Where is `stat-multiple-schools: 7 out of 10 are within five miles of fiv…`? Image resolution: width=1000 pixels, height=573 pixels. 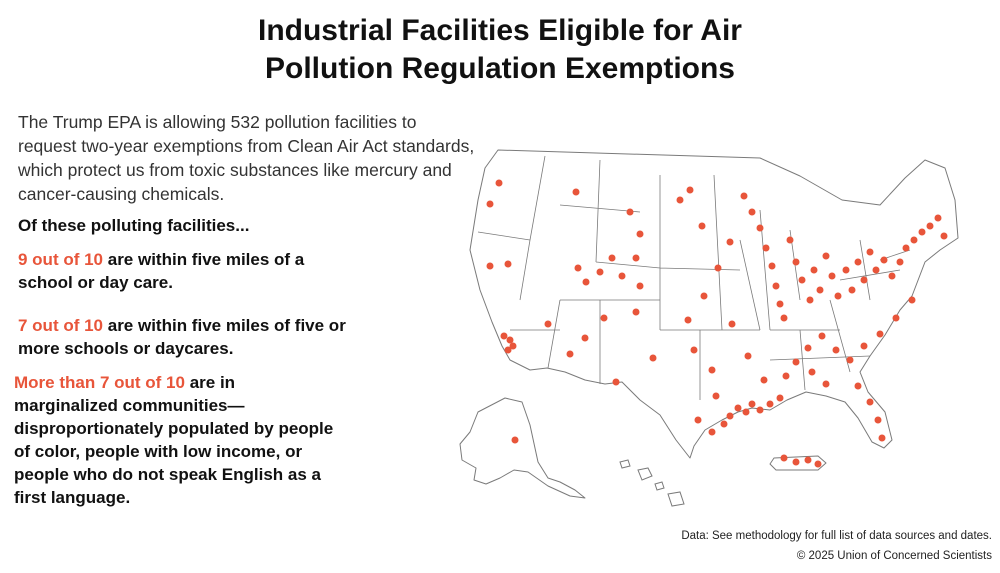 stat-multiple-schools: 7 out of 10 are within five miles of fiv… is located at coordinates (183, 337).